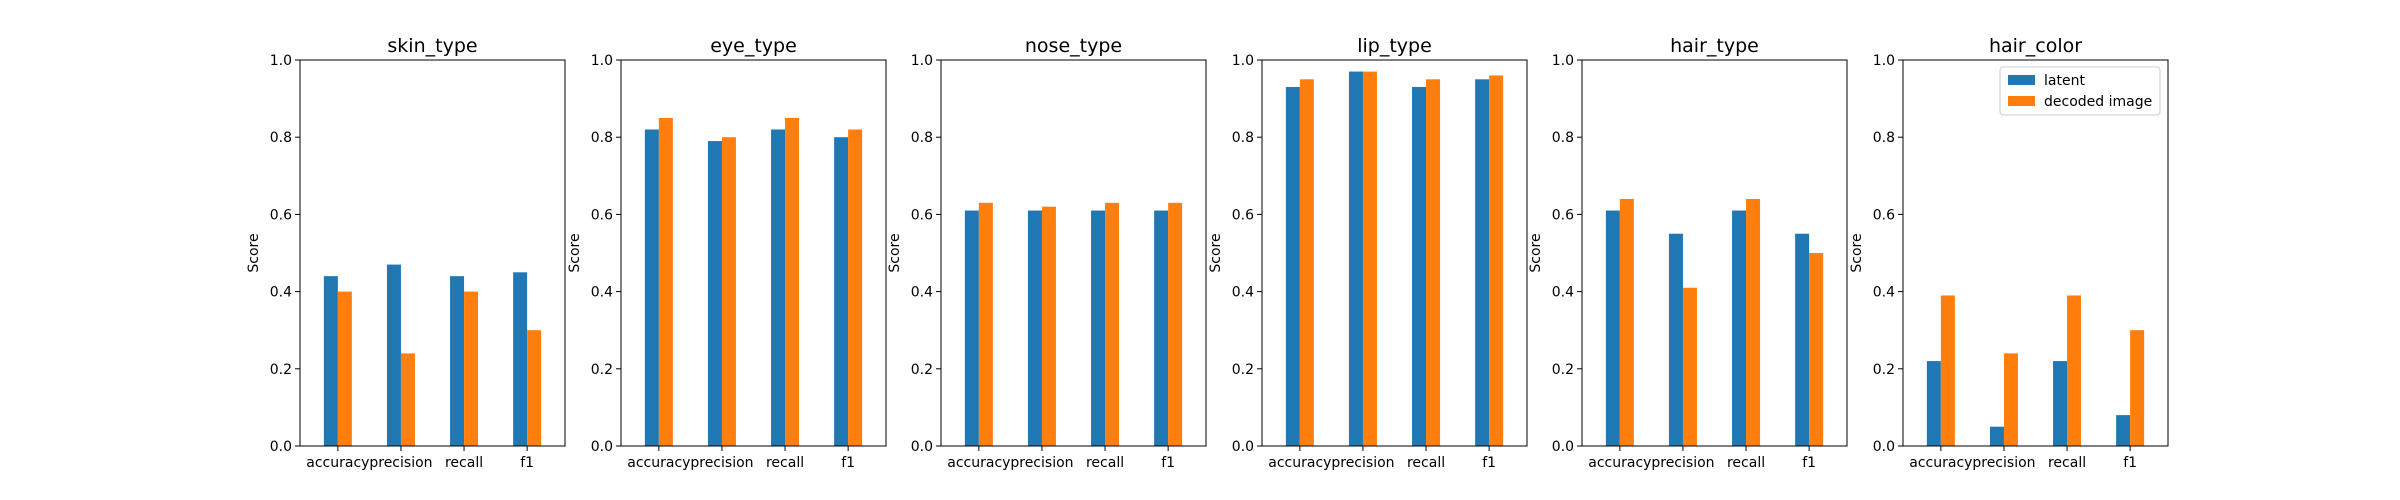 The width and height of the screenshot is (2400, 500). What do you see at coordinates (2098, 102) in the screenshot?
I see `legend-label: decoded image` at bounding box center [2098, 102].